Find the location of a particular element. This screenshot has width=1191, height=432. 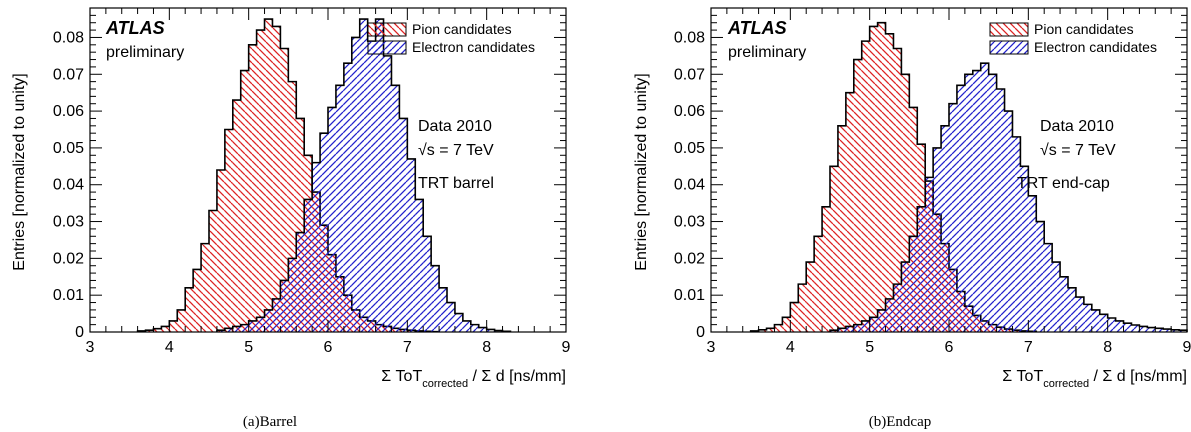

y-tick-label: 0.02 is located at coordinates (68, 258).